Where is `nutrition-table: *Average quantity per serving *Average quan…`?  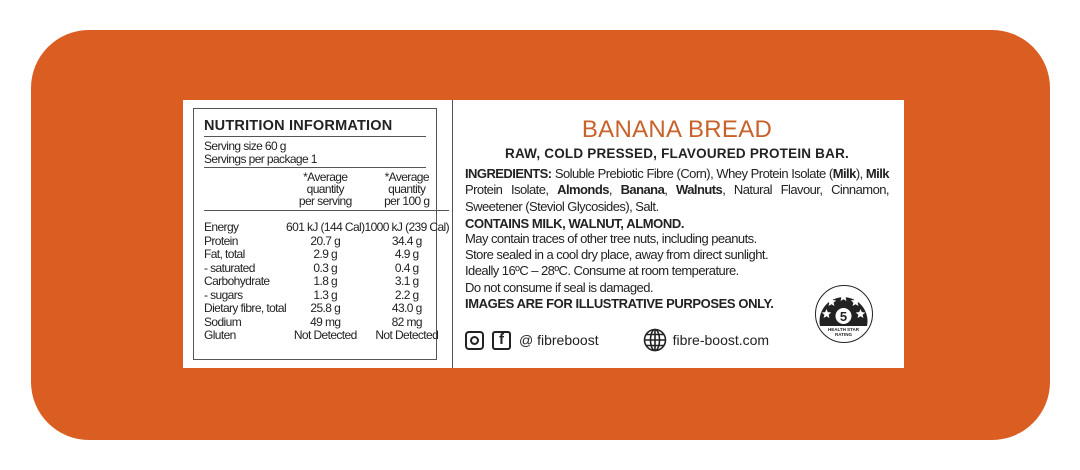
nutrition-table: *Average quantity per serving *Average quan… is located at coordinates (327, 255).